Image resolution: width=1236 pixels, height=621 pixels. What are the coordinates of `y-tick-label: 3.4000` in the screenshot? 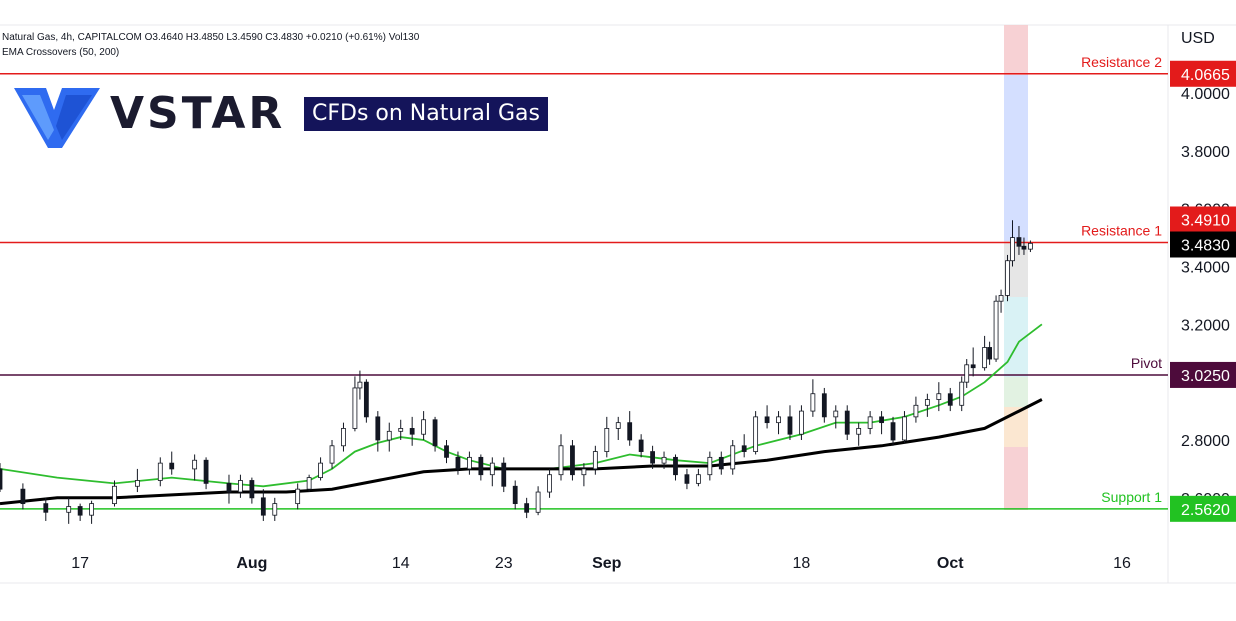 It's located at (1205, 268).